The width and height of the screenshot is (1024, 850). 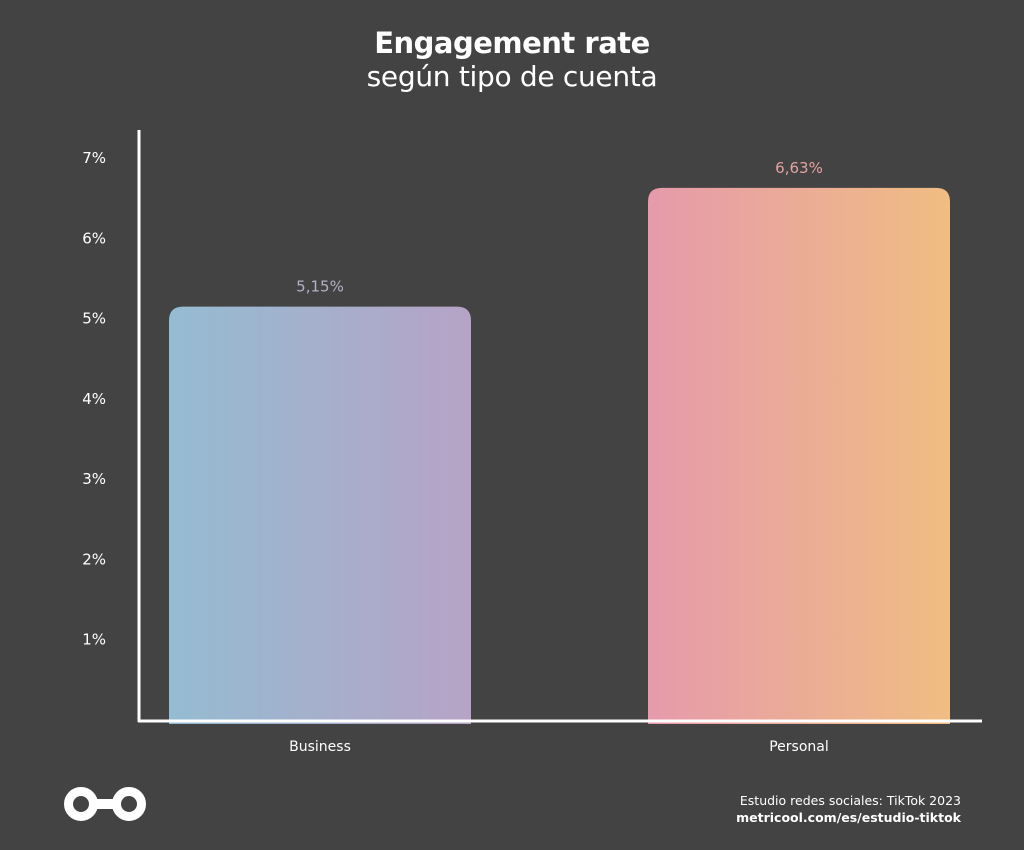 I want to click on source-url: metricool.com/es/estudio-tiktok, so click(x=848, y=817).